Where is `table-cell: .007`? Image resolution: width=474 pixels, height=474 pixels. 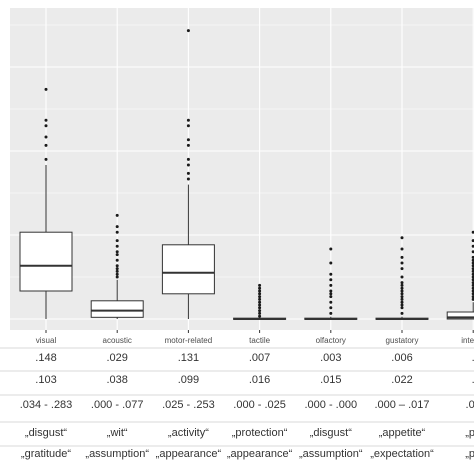
table-cell: .007 is located at coordinates (259, 358).